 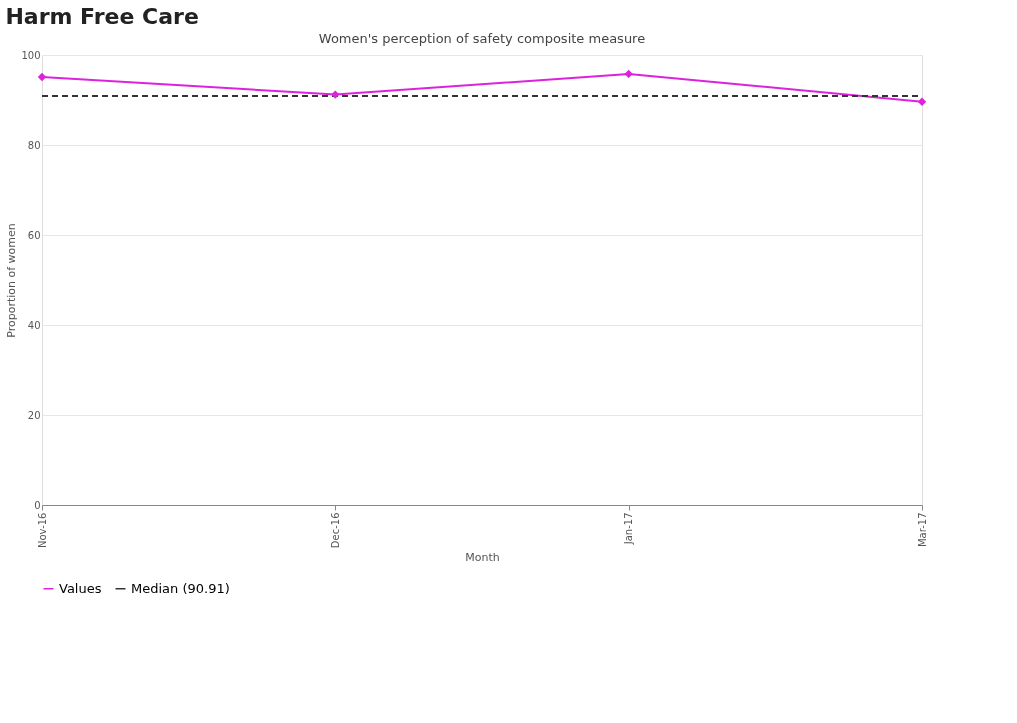 I want to click on y-tick-label: 20, so click(x=34, y=415).